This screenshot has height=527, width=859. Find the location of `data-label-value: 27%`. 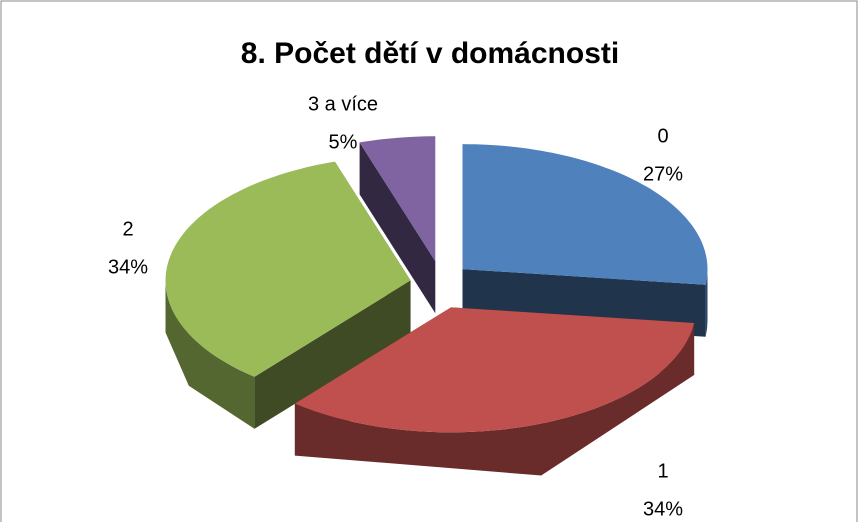

data-label-value: 27% is located at coordinates (663, 174).